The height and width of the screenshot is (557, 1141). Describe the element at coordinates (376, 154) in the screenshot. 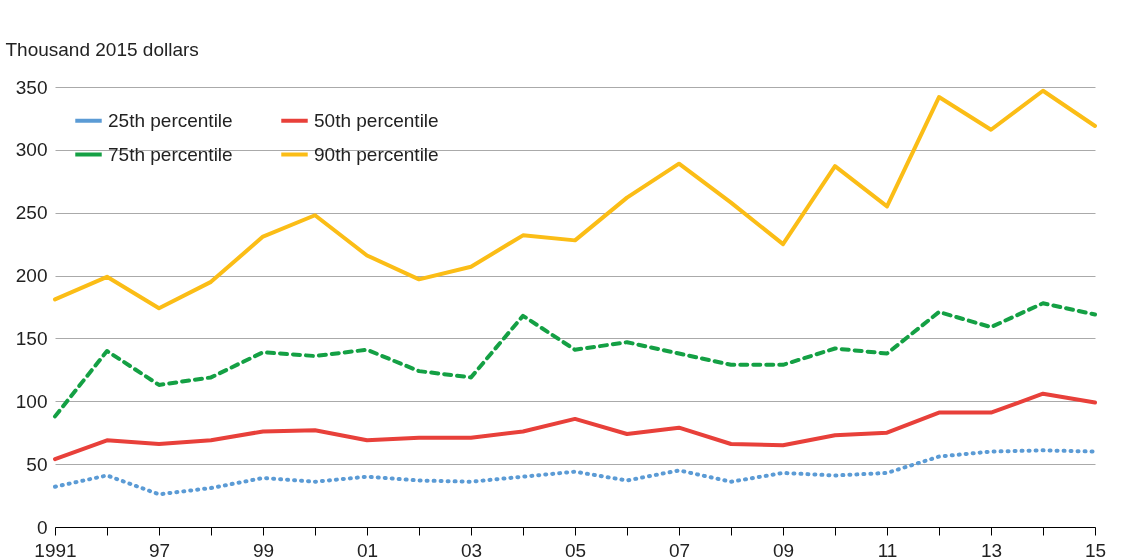

I see `legend-label: 90th percentile` at that location.